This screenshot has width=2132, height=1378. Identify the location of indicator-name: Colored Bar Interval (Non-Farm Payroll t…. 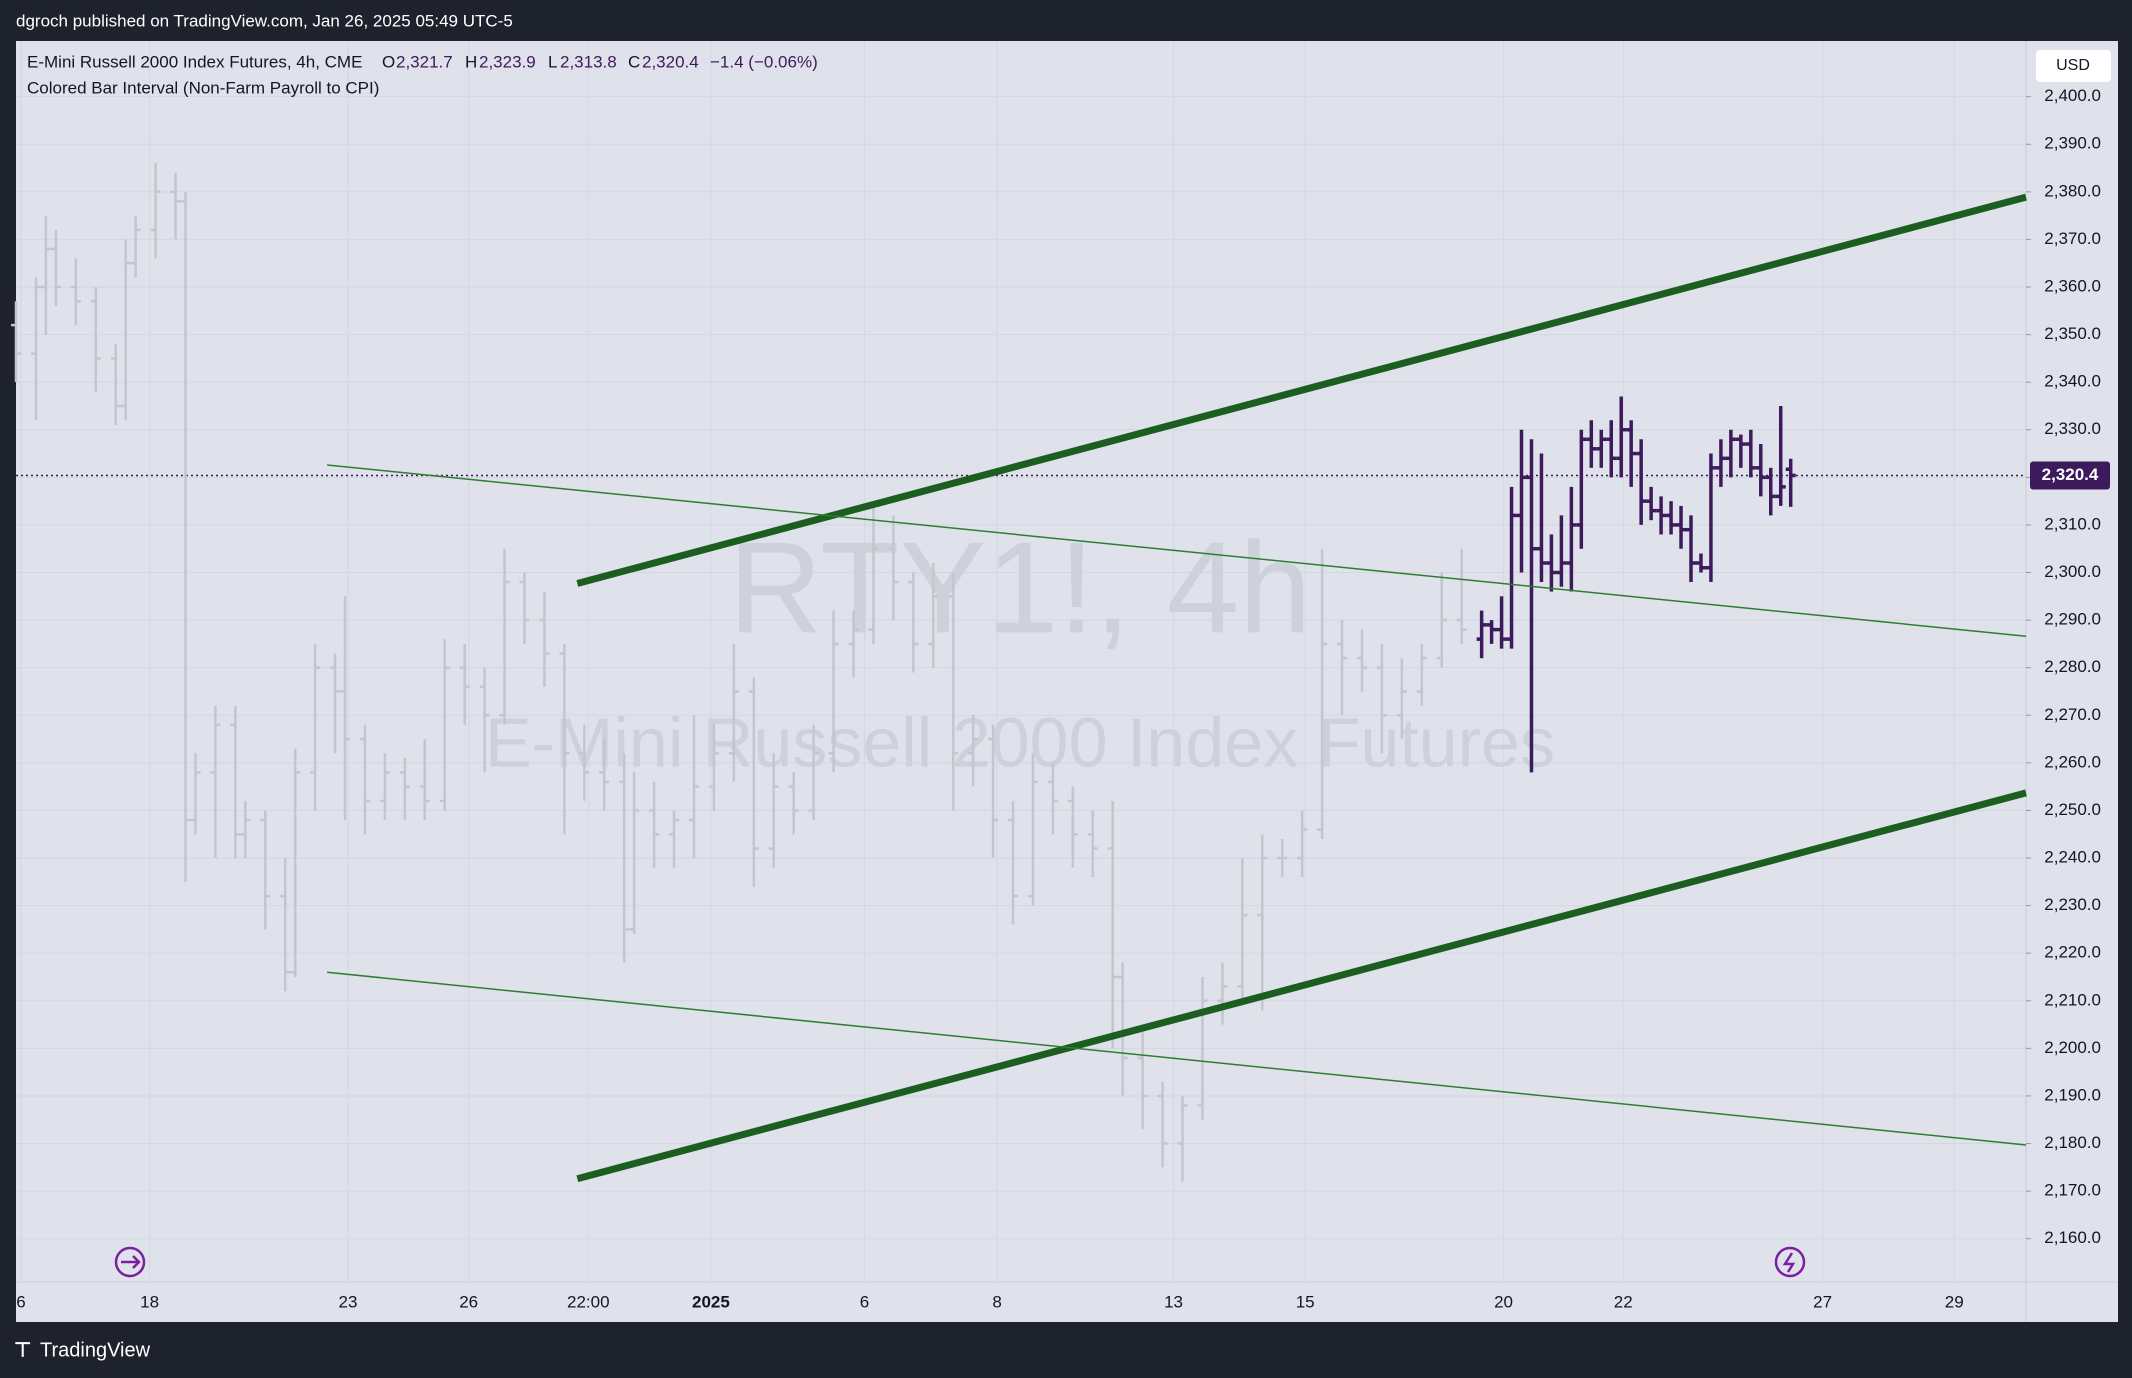
(203, 87).